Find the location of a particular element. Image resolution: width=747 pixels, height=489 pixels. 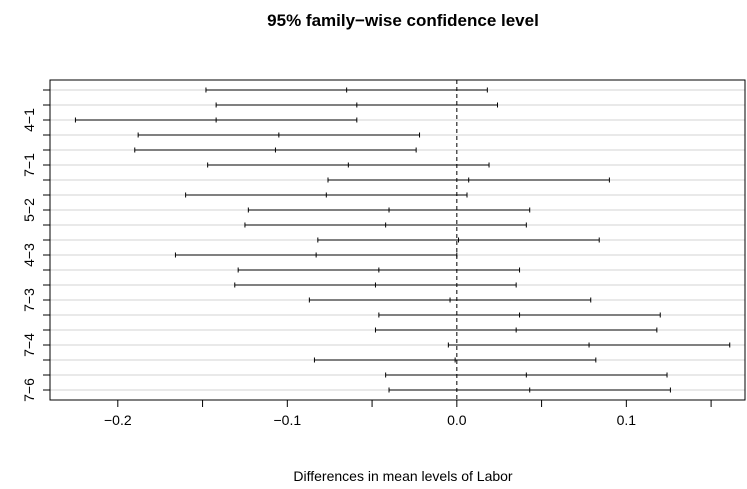

x-axis-label: Differences in mean levels of Labor is located at coordinates (403, 476).